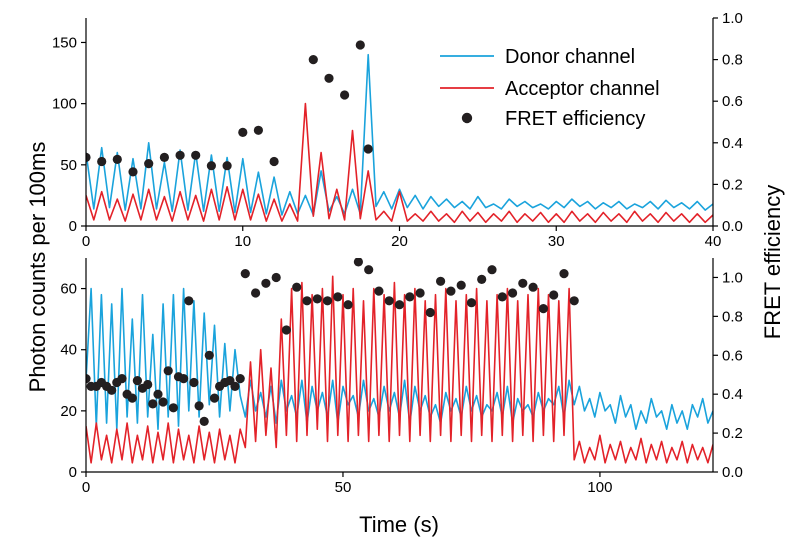  I want to click on y-tick-label: 40, so click(68, 350).